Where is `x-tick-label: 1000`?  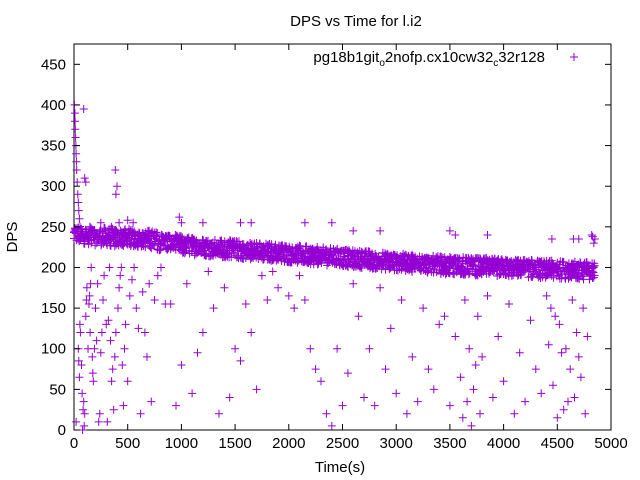
x-tick-label: 1000 is located at coordinates (181, 443).